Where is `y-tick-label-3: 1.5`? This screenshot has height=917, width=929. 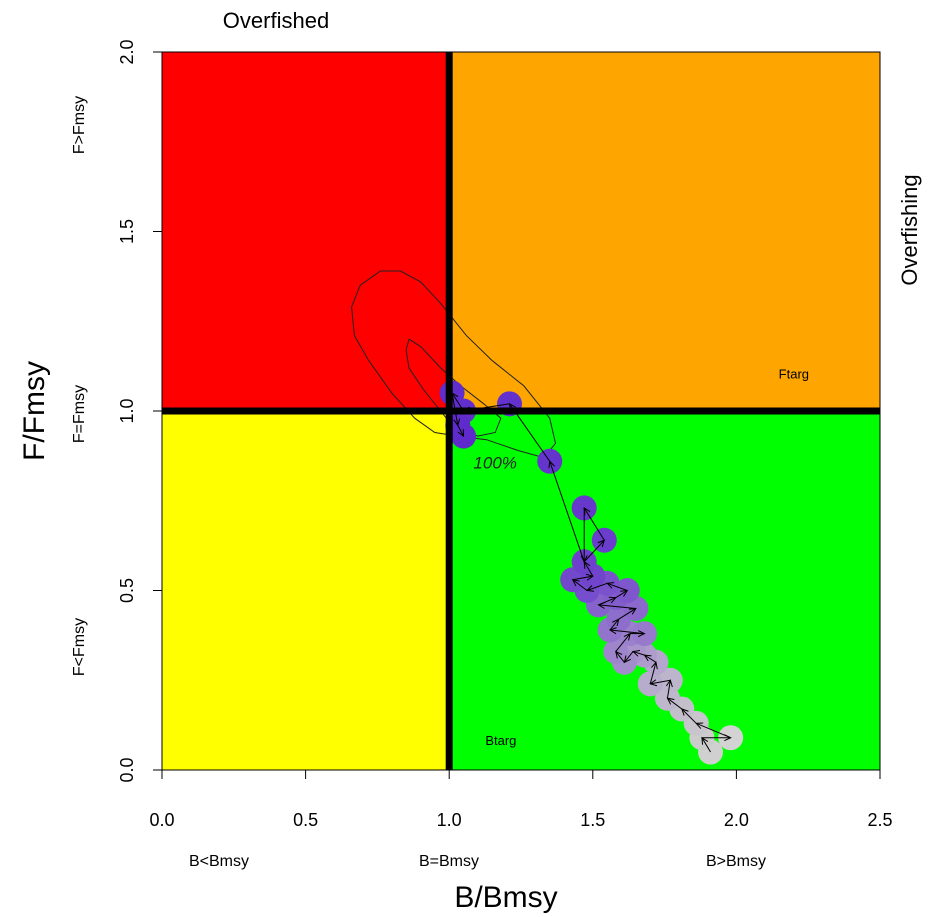
y-tick-label-3: 1.5 is located at coordinates (127, 231).